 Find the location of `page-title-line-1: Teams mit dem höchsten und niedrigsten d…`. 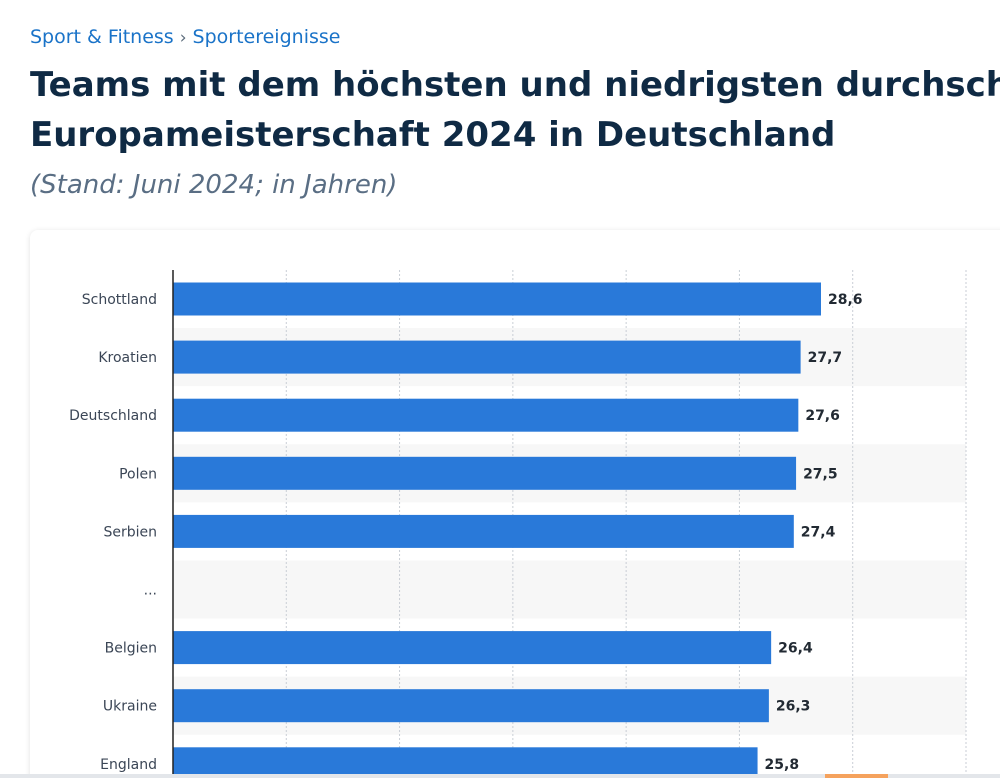

page-title-line-1: Teams mit dem höchsten und niedrigsten d… is located at coordinates (515, 85).